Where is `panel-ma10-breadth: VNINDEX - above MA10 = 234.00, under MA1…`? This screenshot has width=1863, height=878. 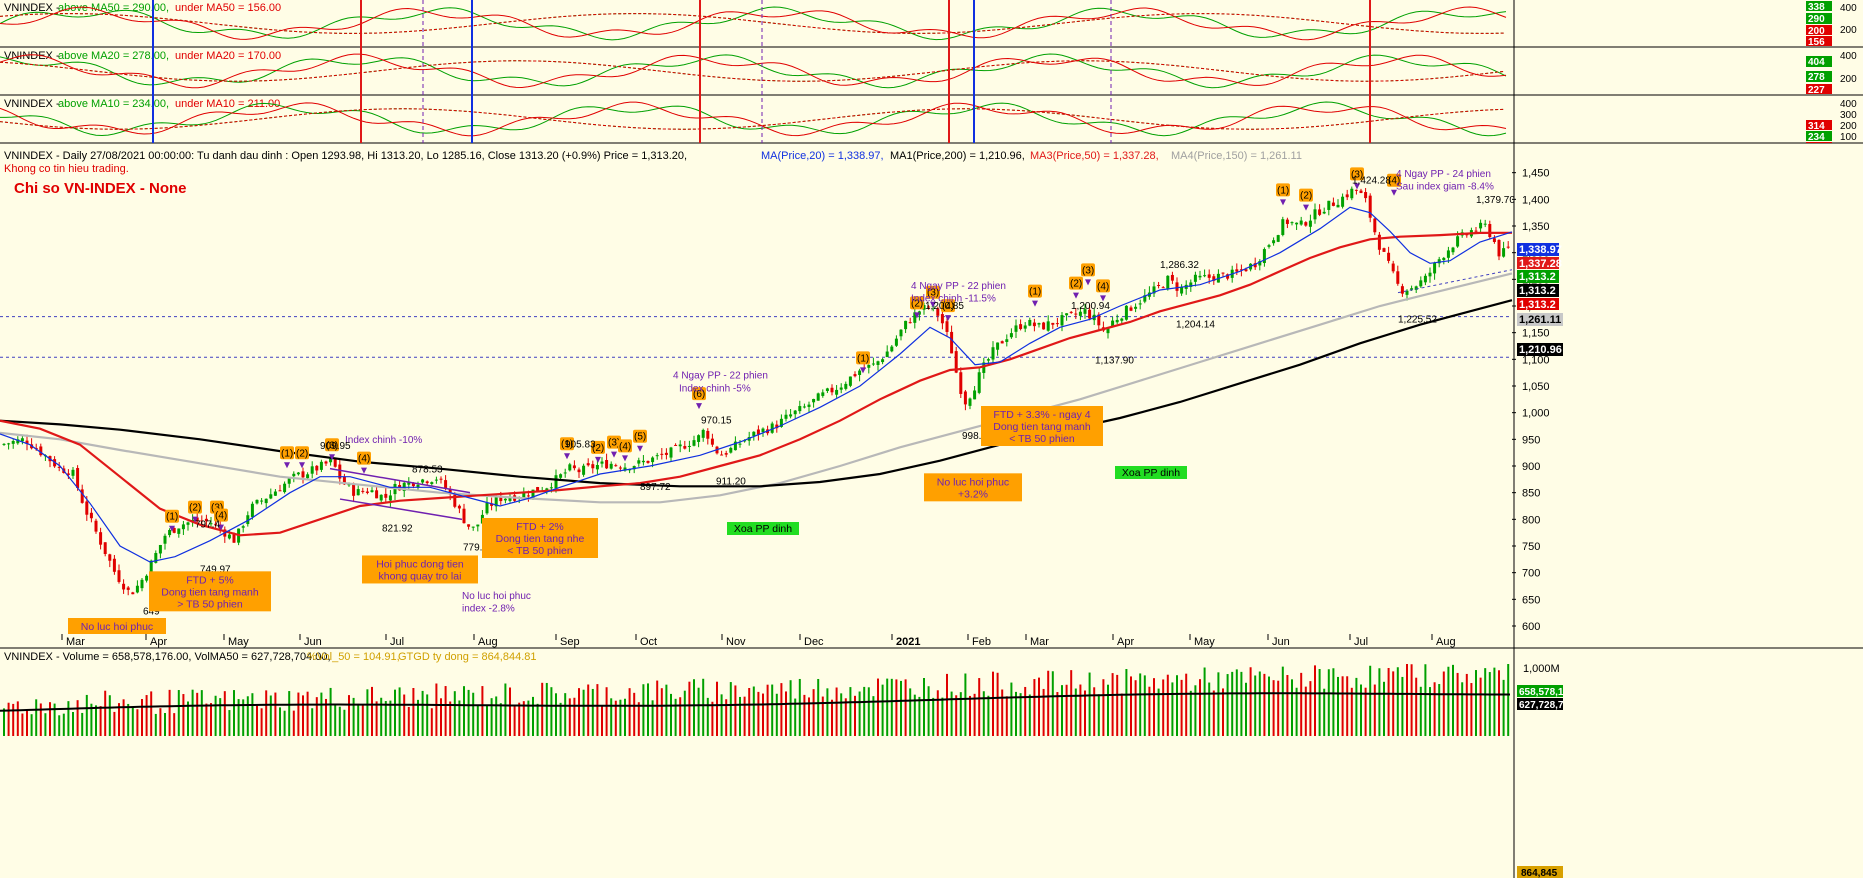 panel-ma10-breadth: VNINDEX - above MA10 = 234.00, under MA1… is located at coordinates (142, 104).